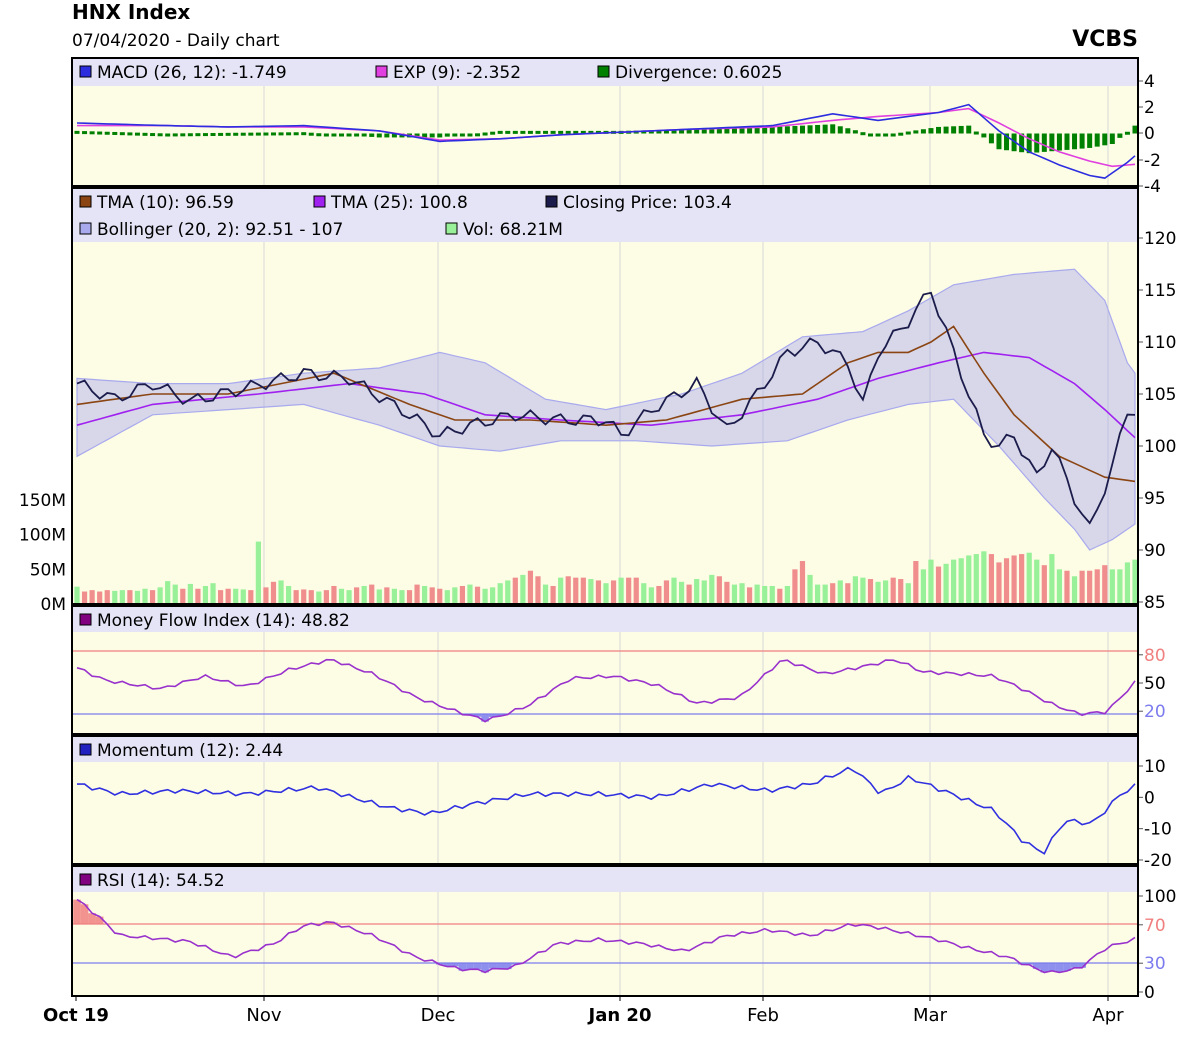  What do you see at coordinates (606, 936) in the screenshot?
I see `rsi-line` at bounding box center [606, 936].